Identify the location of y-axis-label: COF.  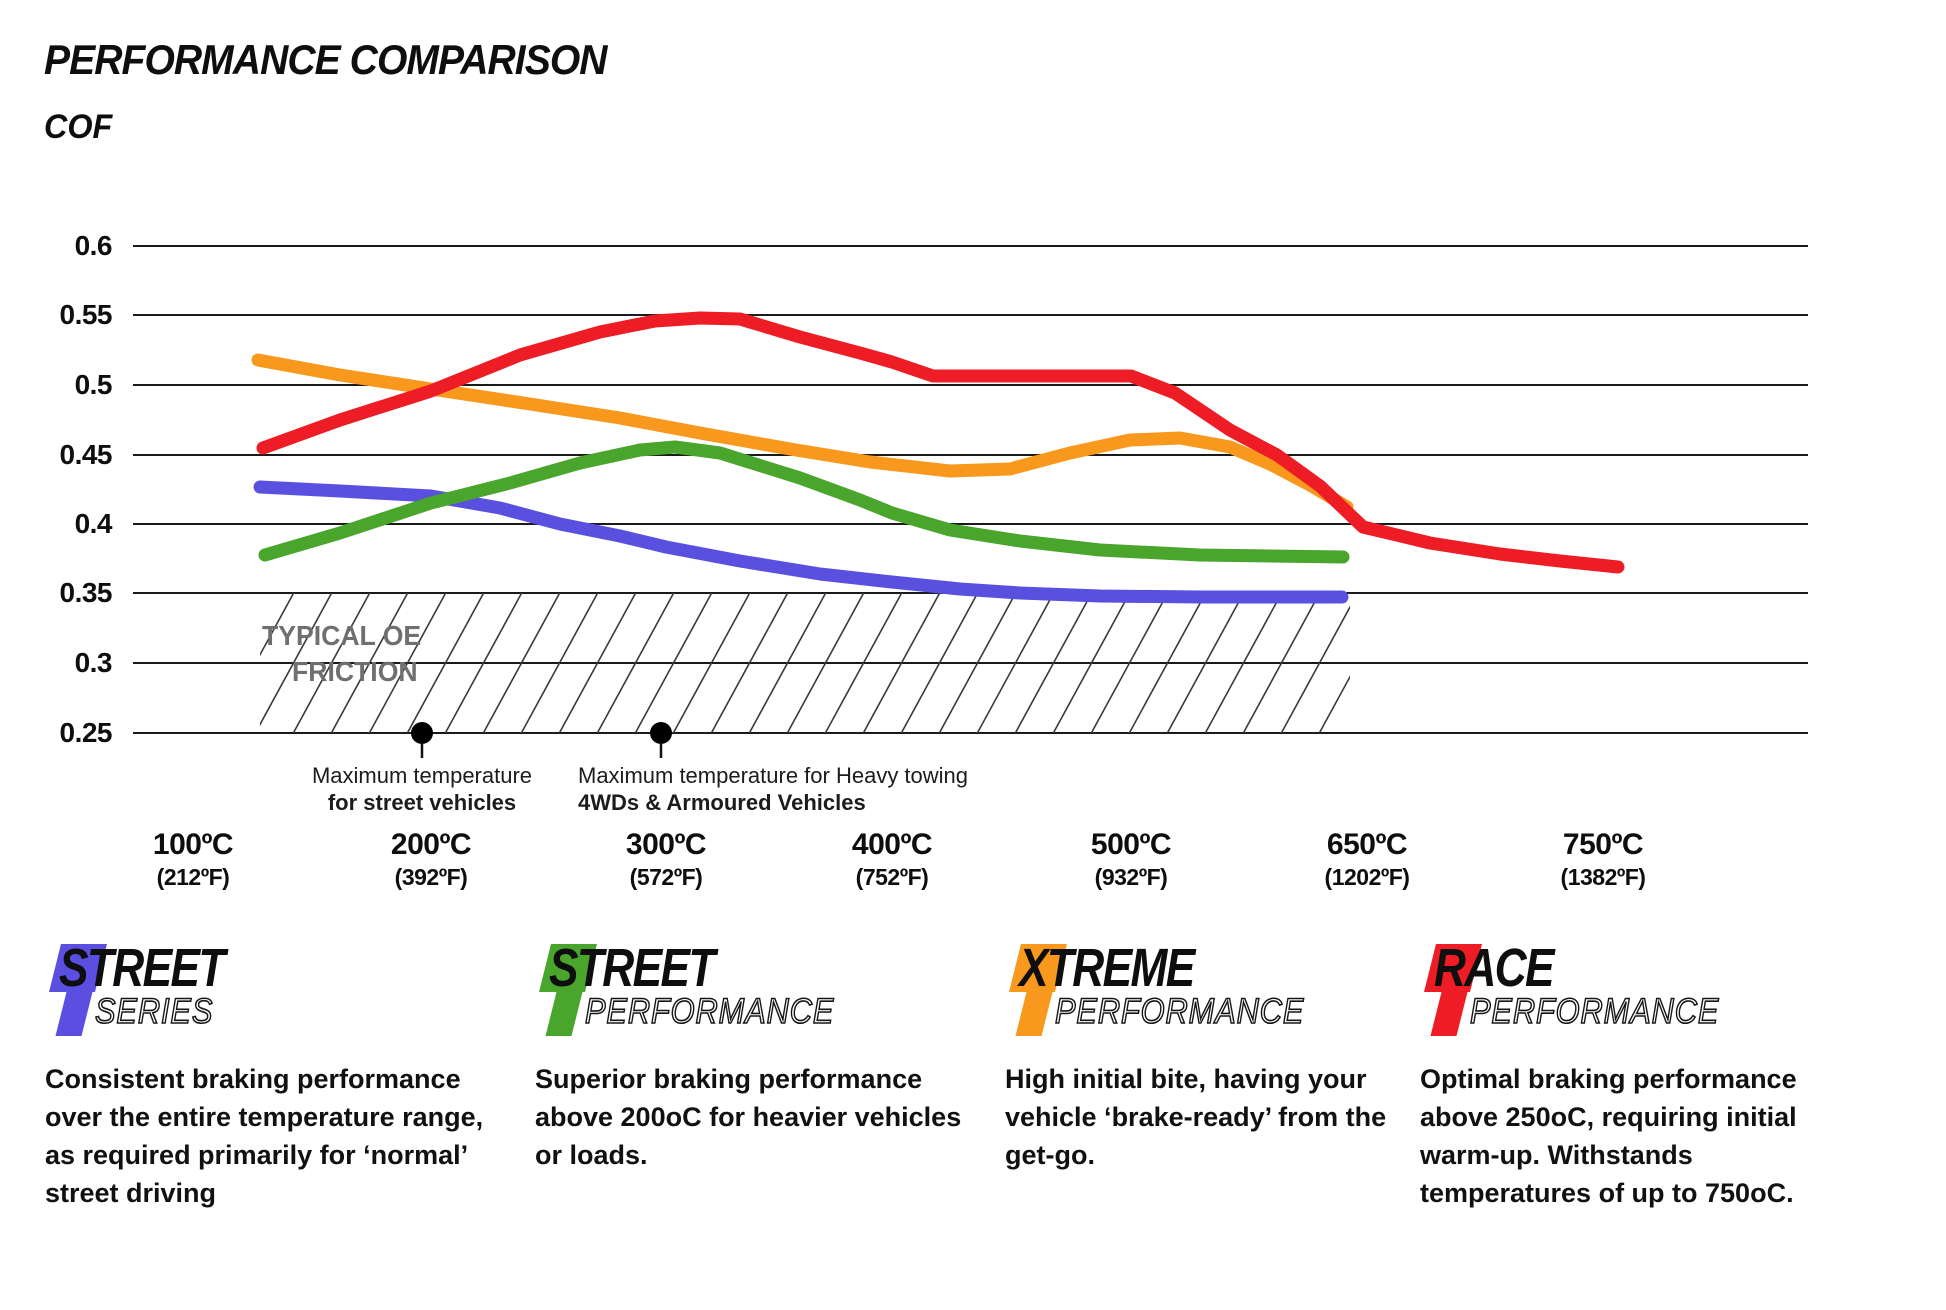
(78, 127).